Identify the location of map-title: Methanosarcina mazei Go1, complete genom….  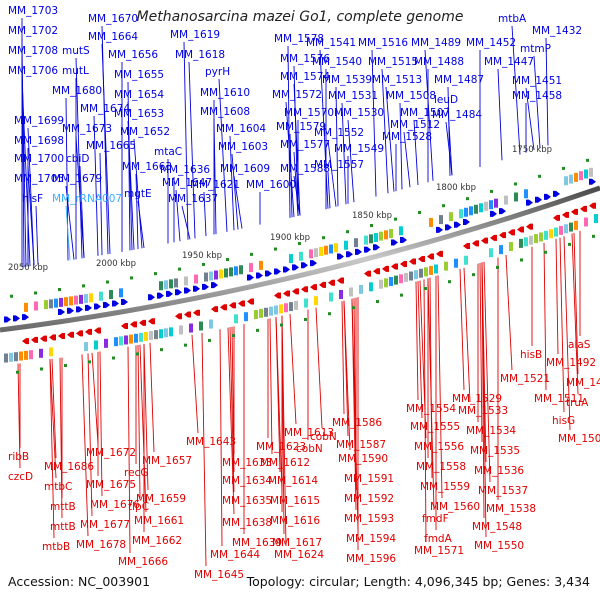
(300, 17).